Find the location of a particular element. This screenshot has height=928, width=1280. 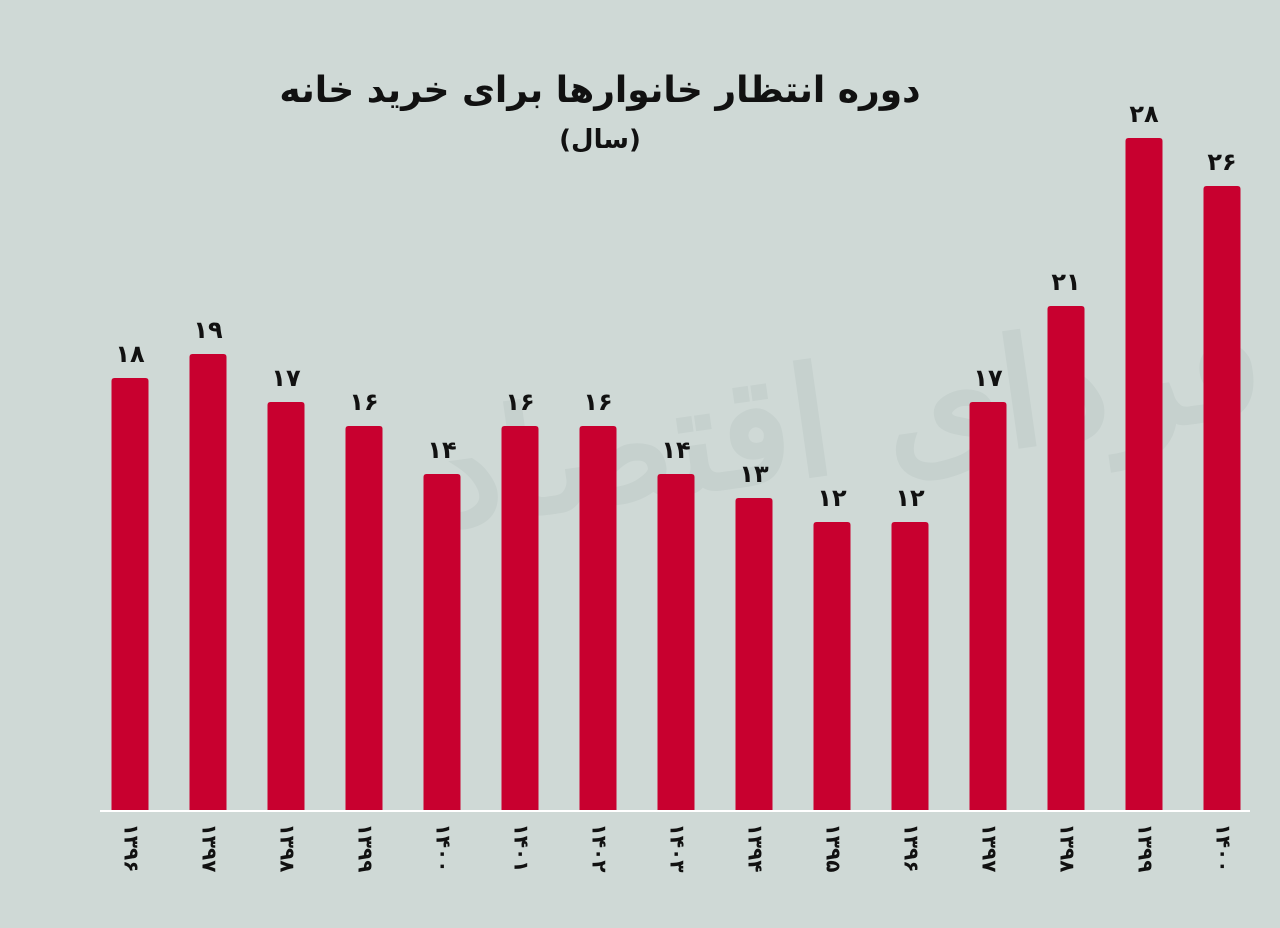

value-label-0: ۱۸ is located at coordinates (130, 354).